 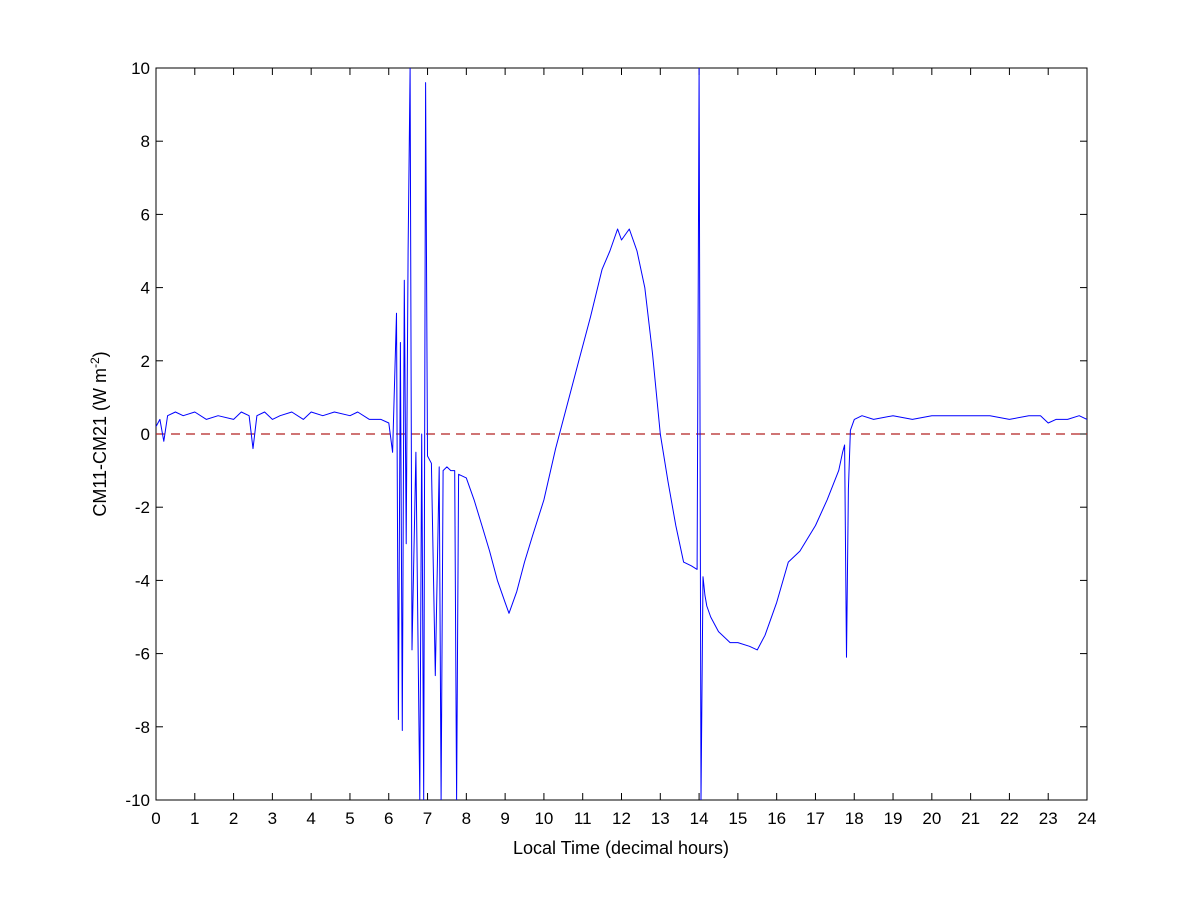 What do you see at coordinates (466, 818) in the screenshot?
I see `x-tick-label: 8` at bounding box center [466, 818].